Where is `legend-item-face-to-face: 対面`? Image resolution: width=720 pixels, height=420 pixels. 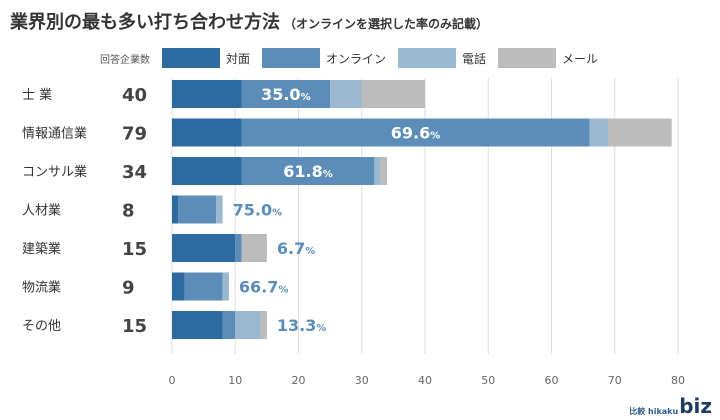
legend-item-face-to-face: 対面 is located at coordinates (206, 58).